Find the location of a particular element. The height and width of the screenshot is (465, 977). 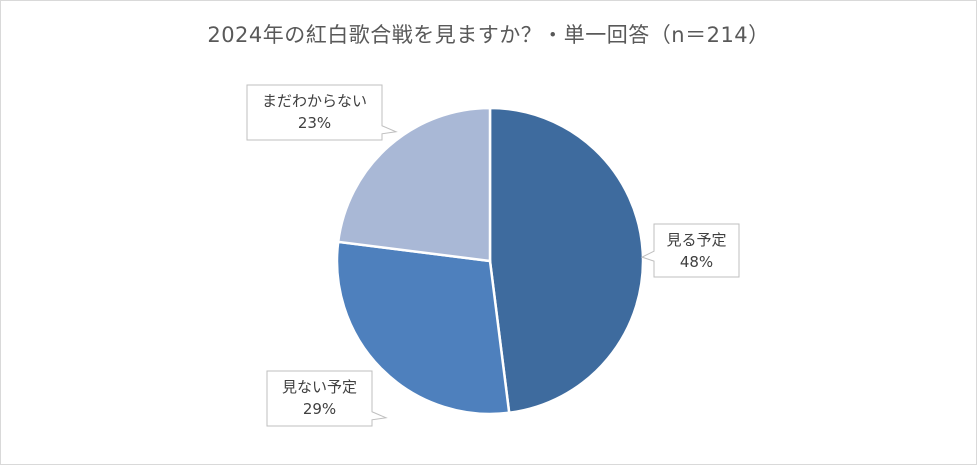

slice-callout: 見ない予定 29% is located at coordinates (327, 398).